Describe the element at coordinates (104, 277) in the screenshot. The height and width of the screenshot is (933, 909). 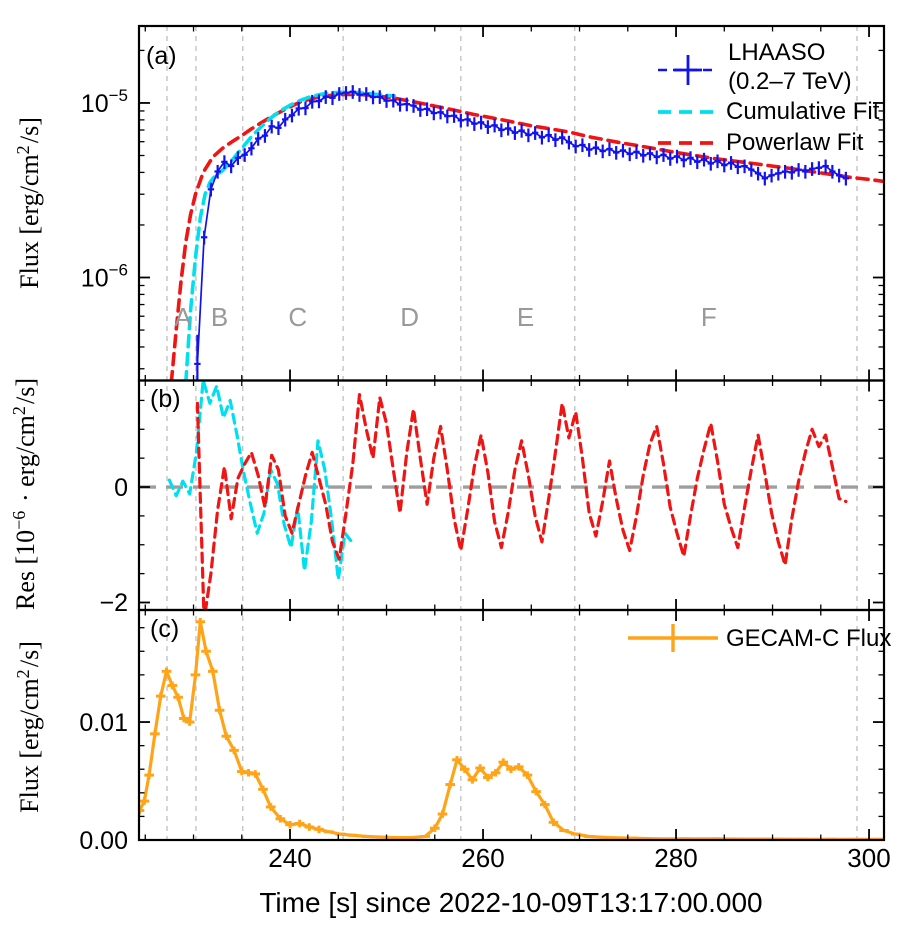
I see `y-tick-label-a: 10⁻⁶` at that location.